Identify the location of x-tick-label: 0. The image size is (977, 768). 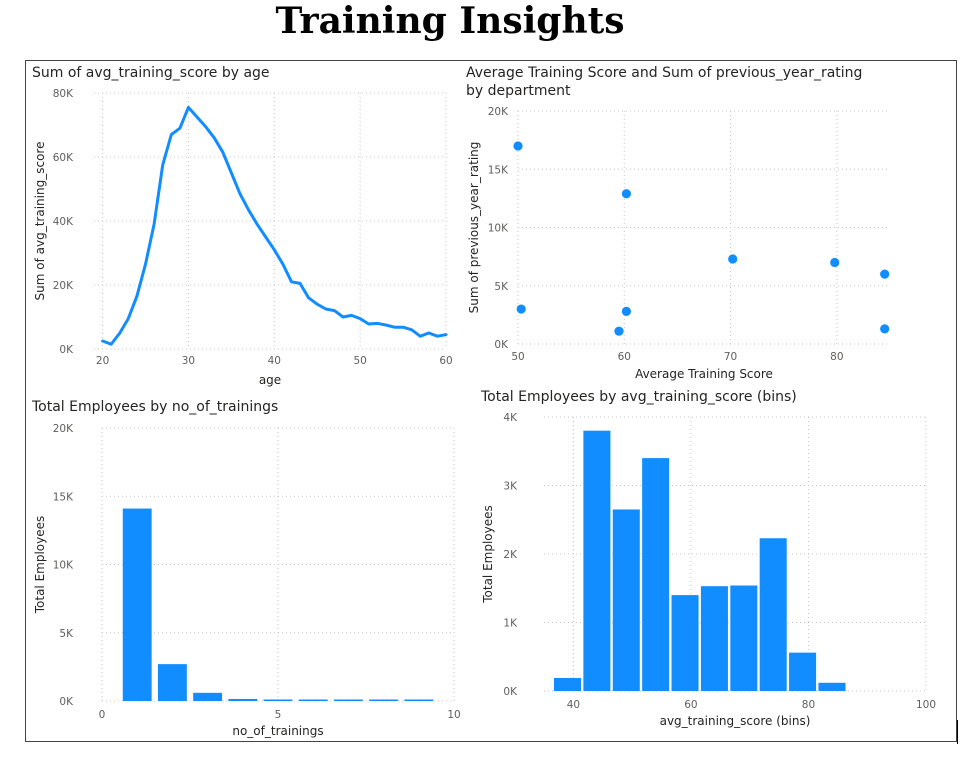
(102, 715).